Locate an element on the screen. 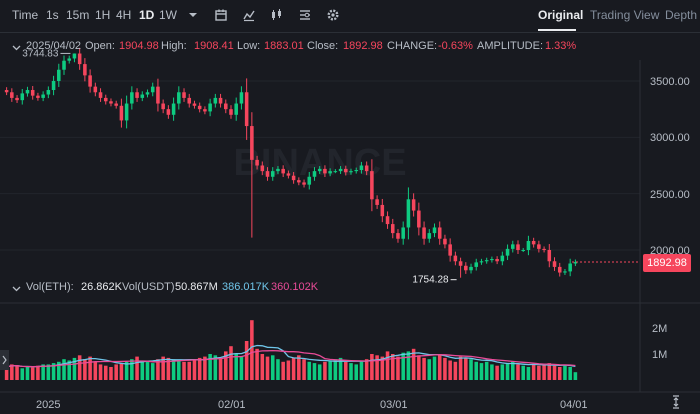  indicator-icon is located at coordinates (249, 15).